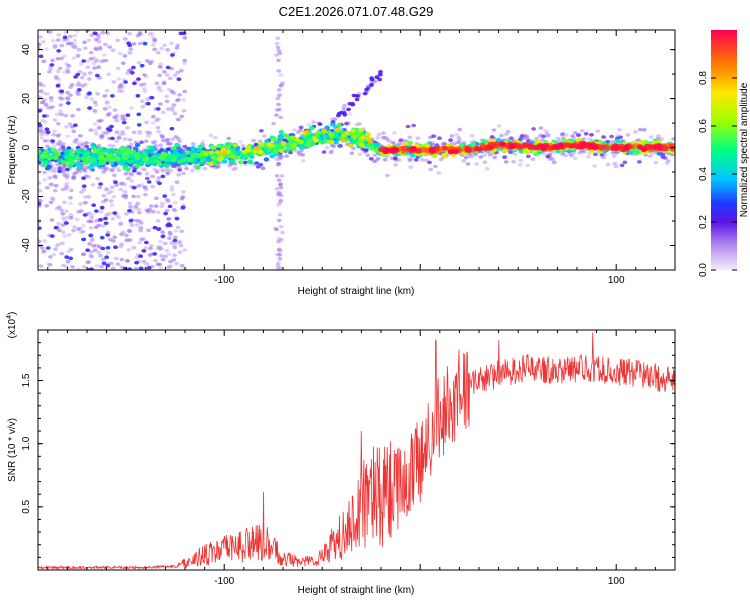  I want to click on snr-xtick-label: 100, so click(616, 581).